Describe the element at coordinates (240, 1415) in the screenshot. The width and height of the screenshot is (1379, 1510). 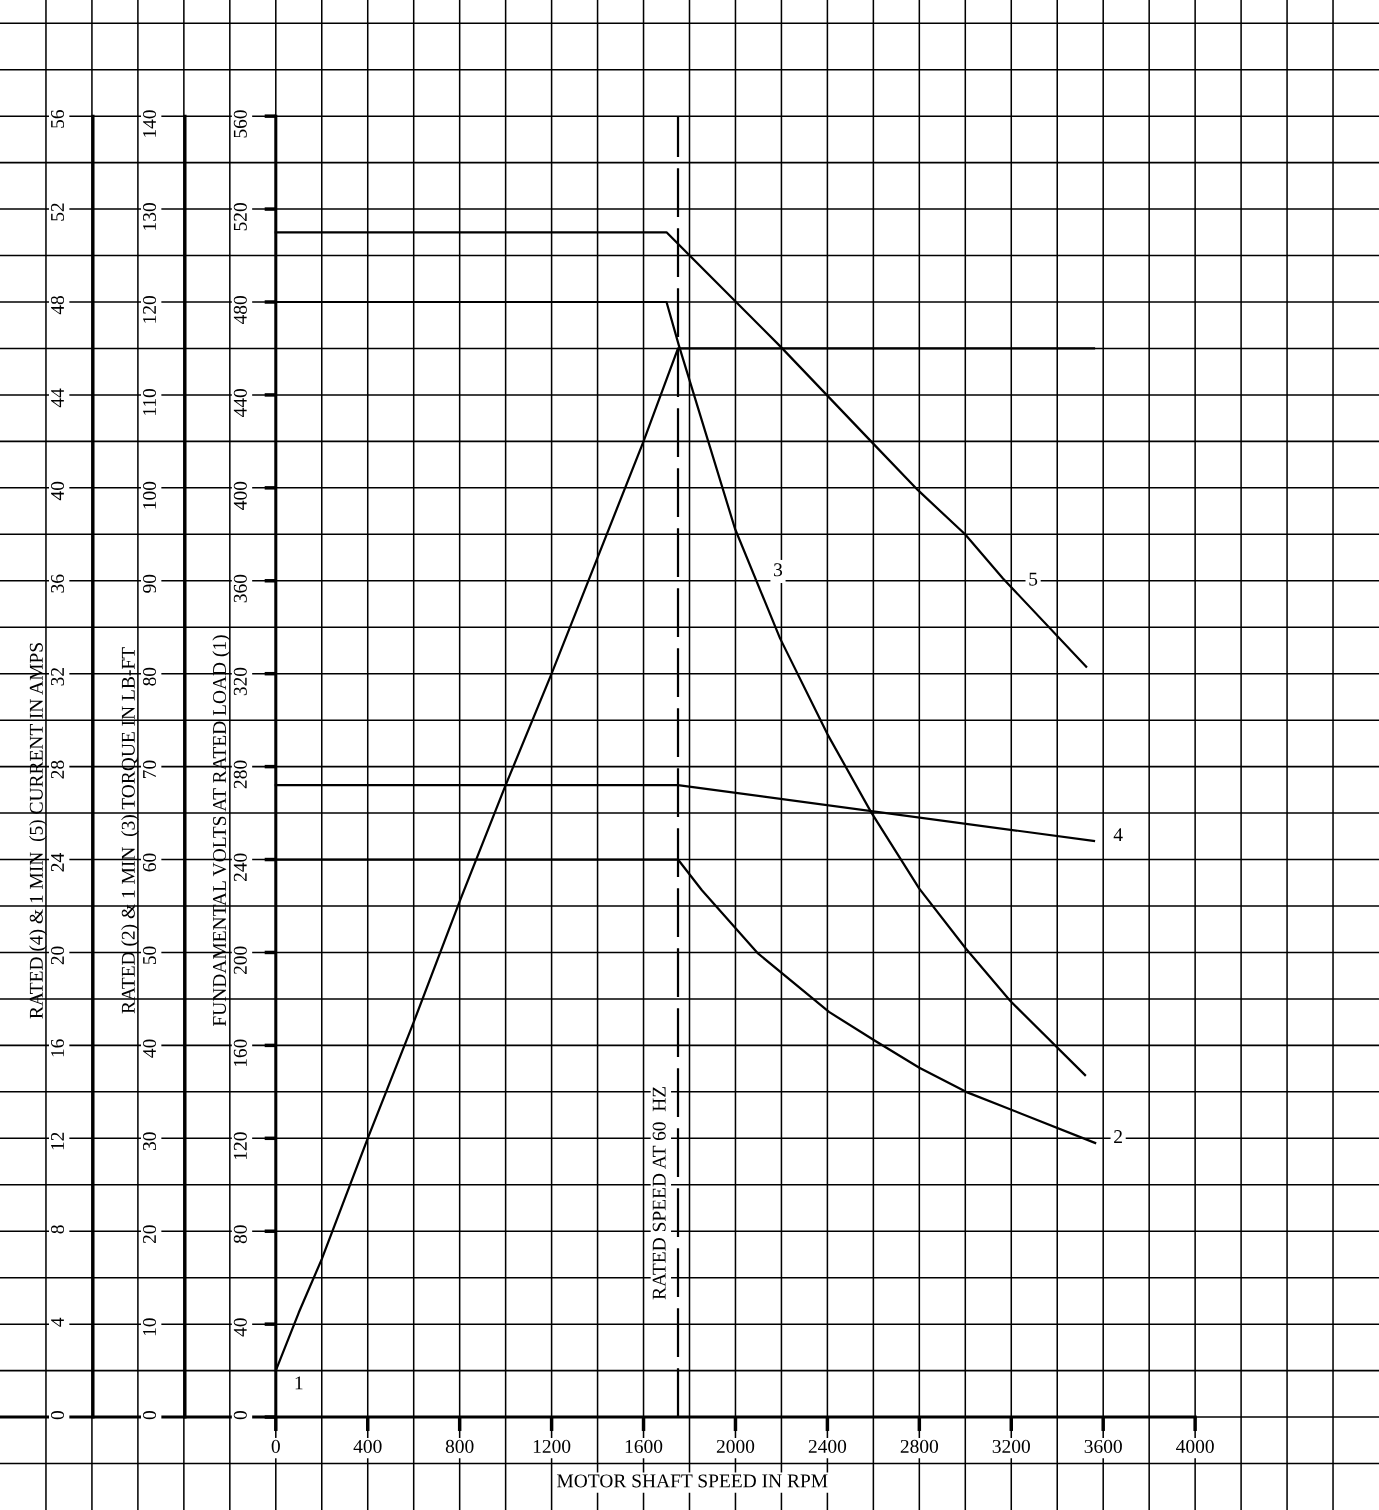
I see `y-tick-label: 0` at that location.